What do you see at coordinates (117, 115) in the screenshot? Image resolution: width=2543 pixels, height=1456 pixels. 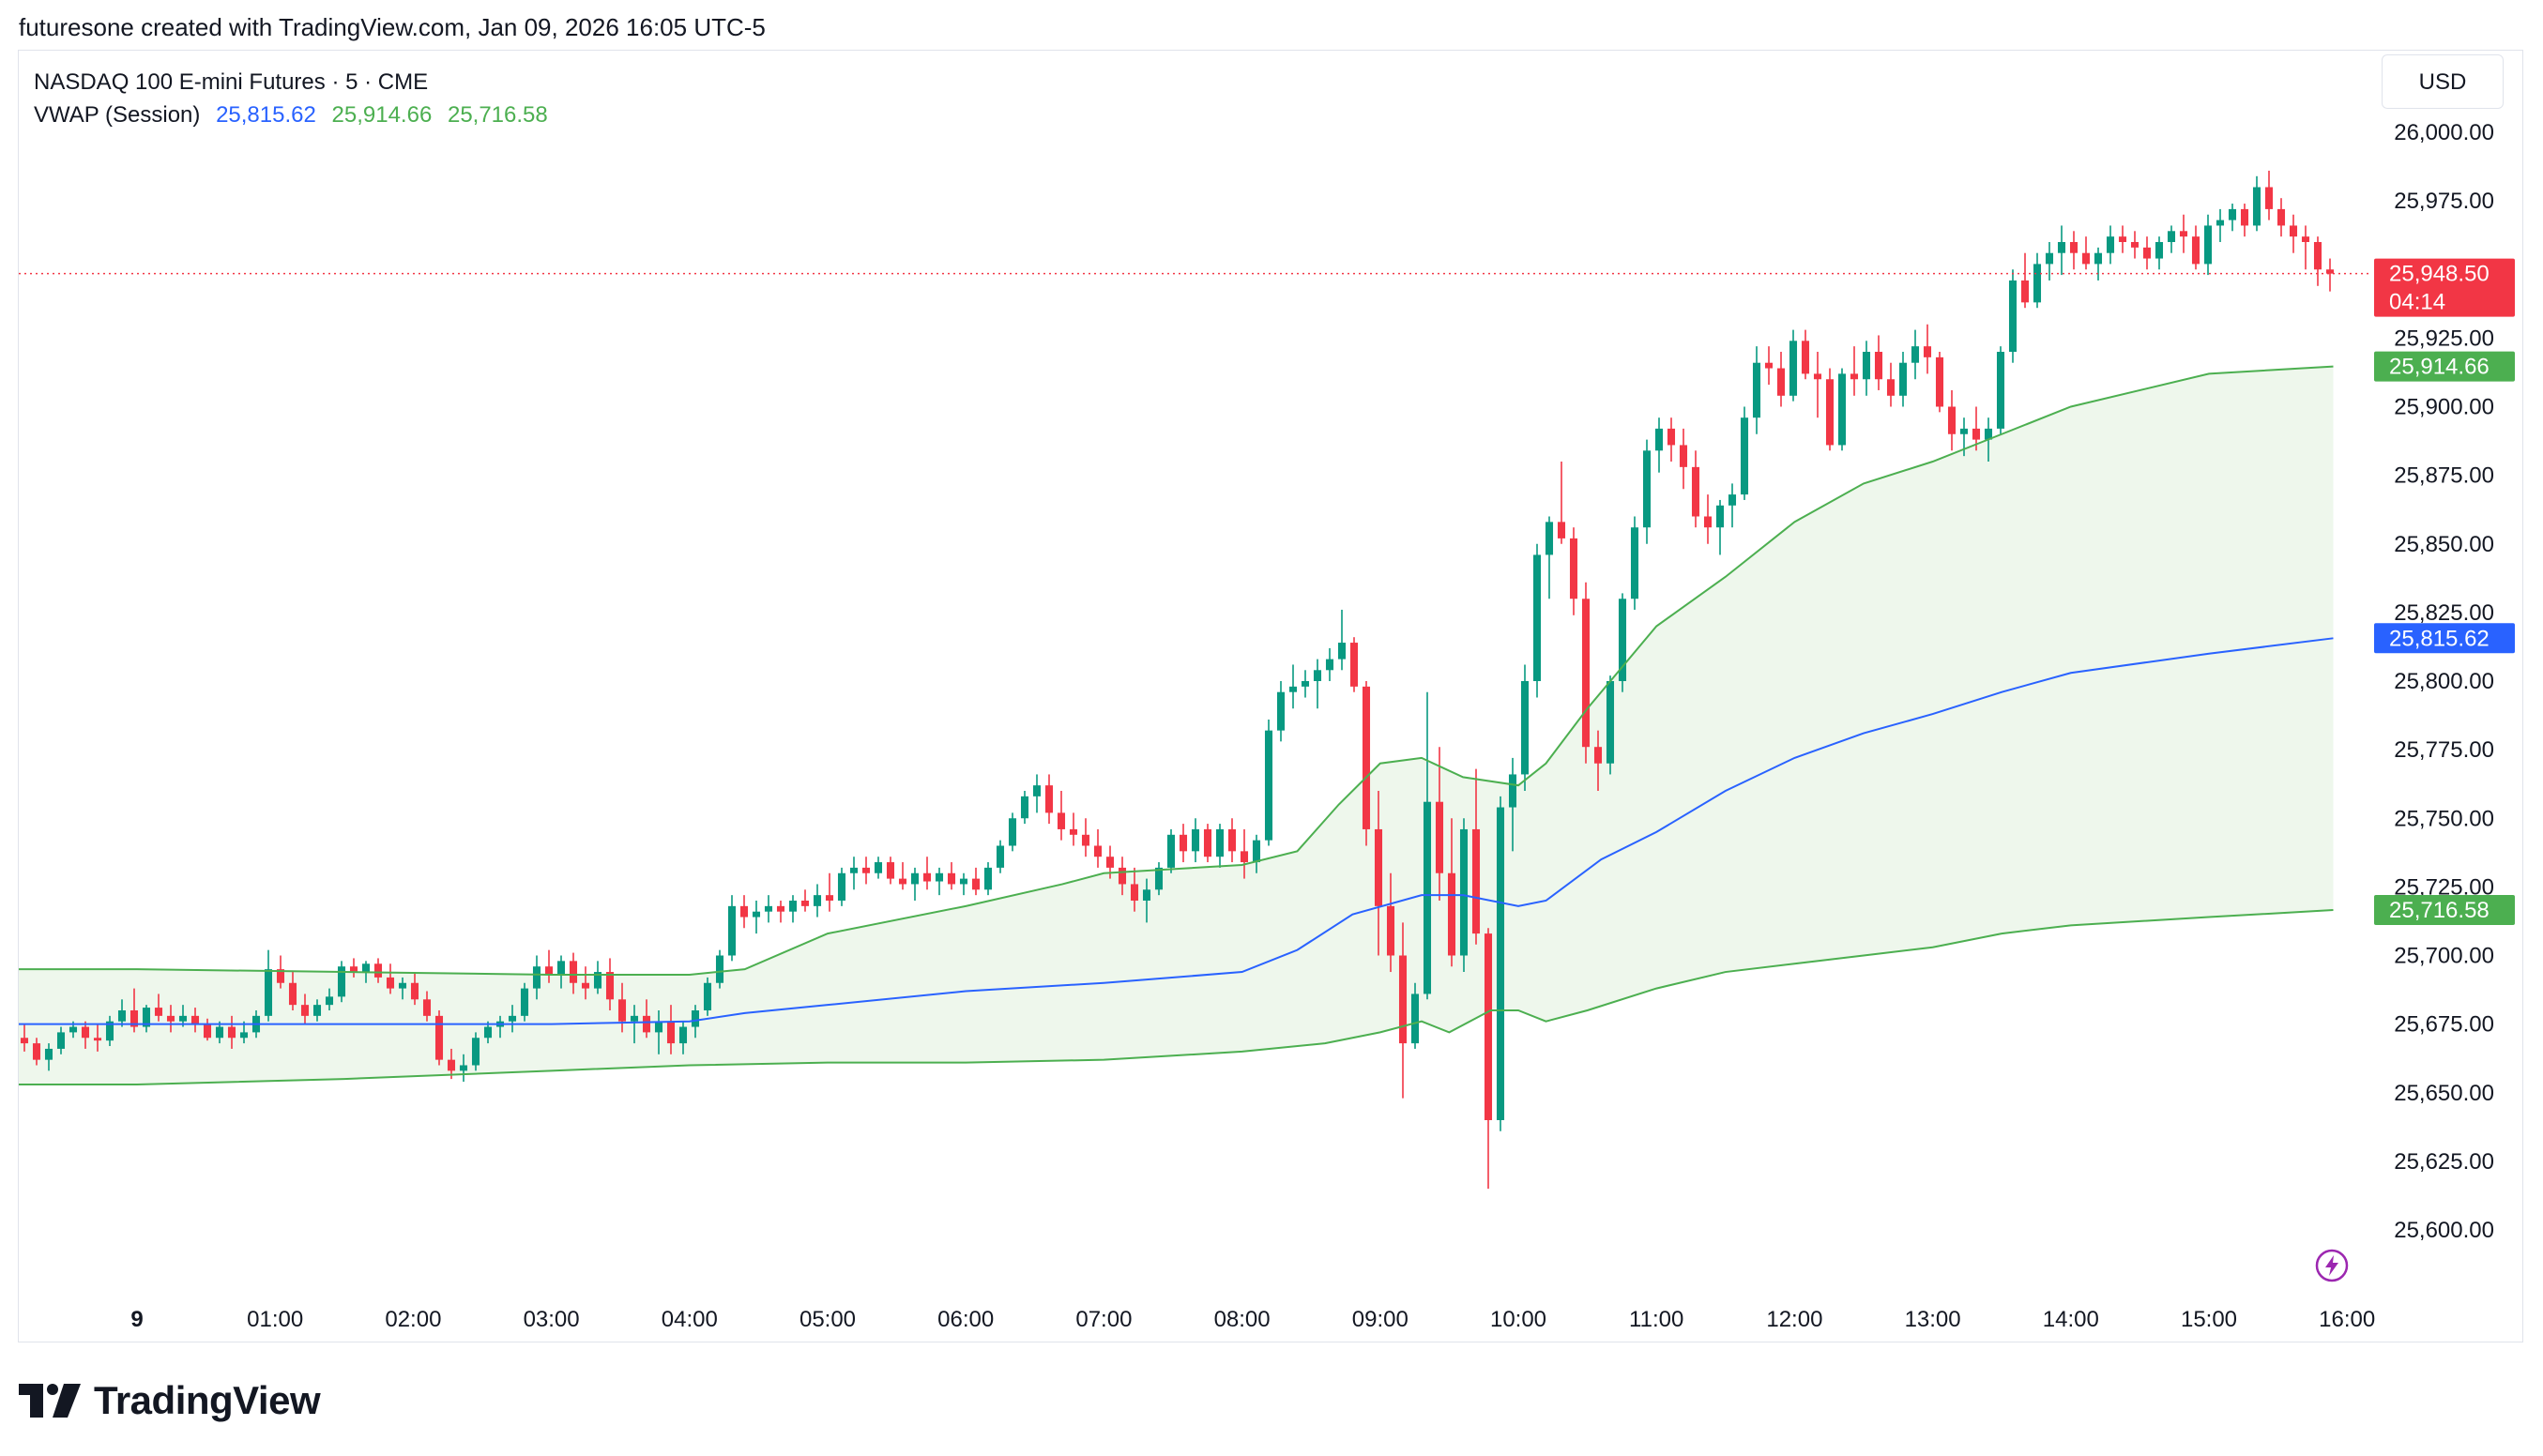 I see `indicator-name: VWAP (Session)` at bounding box center [117, 115].